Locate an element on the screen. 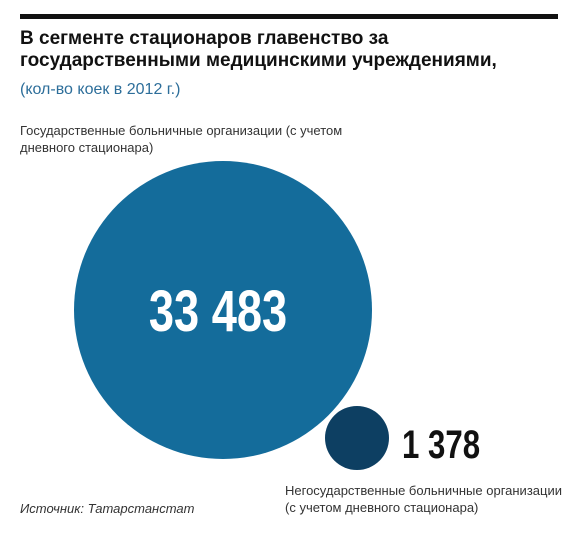 Image resolution: width=575 pixels, height=548 pixels. private-organizations-value-label: 1 378 is located at coordinates (441, 444).